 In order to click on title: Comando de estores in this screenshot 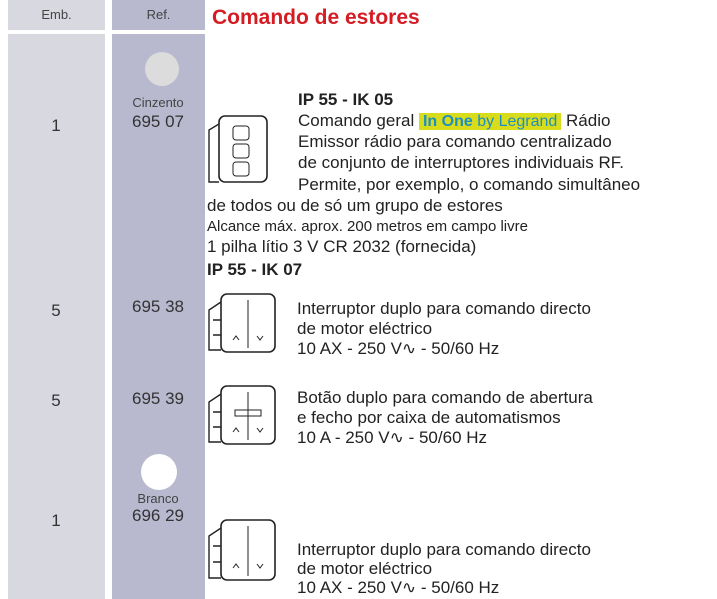, I will do `click(316, 17)`.